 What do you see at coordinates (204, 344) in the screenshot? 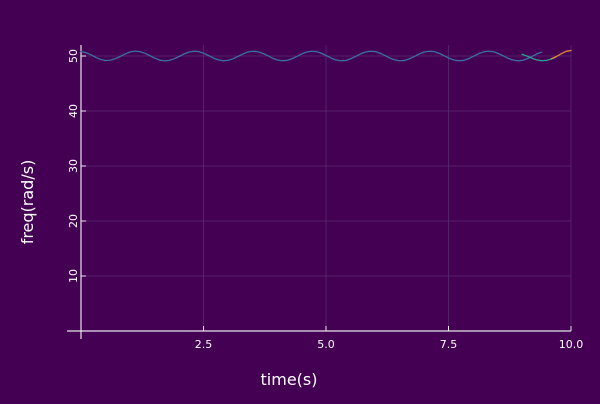
I see `x-tick-label: 2.5` at bounding box center [204, 344].